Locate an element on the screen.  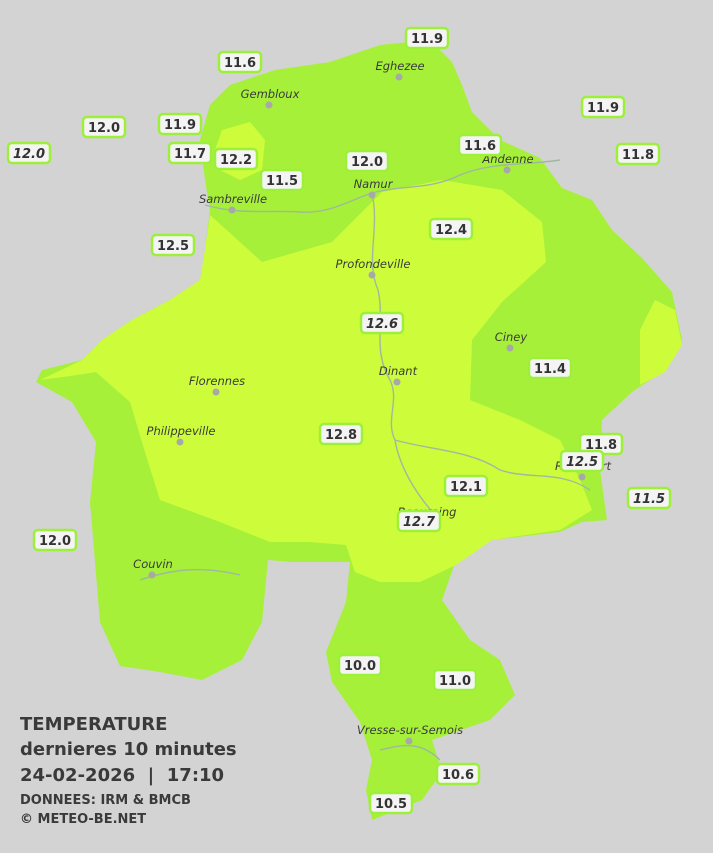
city-label: Namur is located at coordinates (374, 184).